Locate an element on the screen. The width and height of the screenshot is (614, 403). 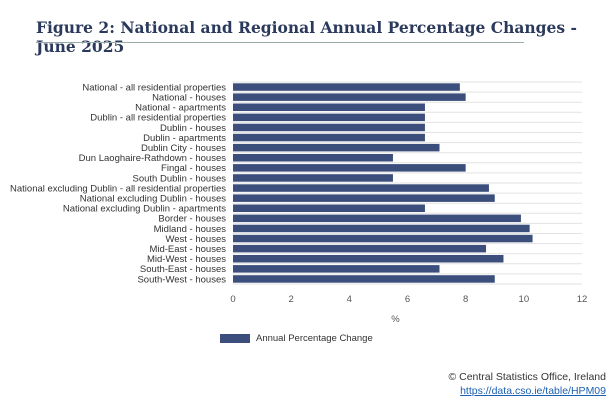
x-tick-label: 2 is located at coordinates (291, 299).